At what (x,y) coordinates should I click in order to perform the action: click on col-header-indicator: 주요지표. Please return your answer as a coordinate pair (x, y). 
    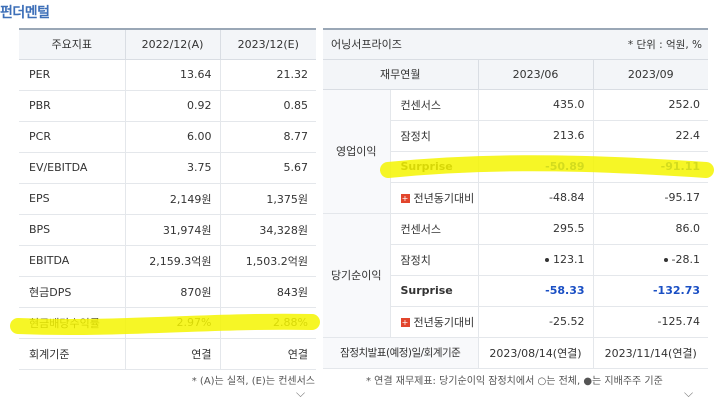
    Looking at the image, I should click on (72, 44).